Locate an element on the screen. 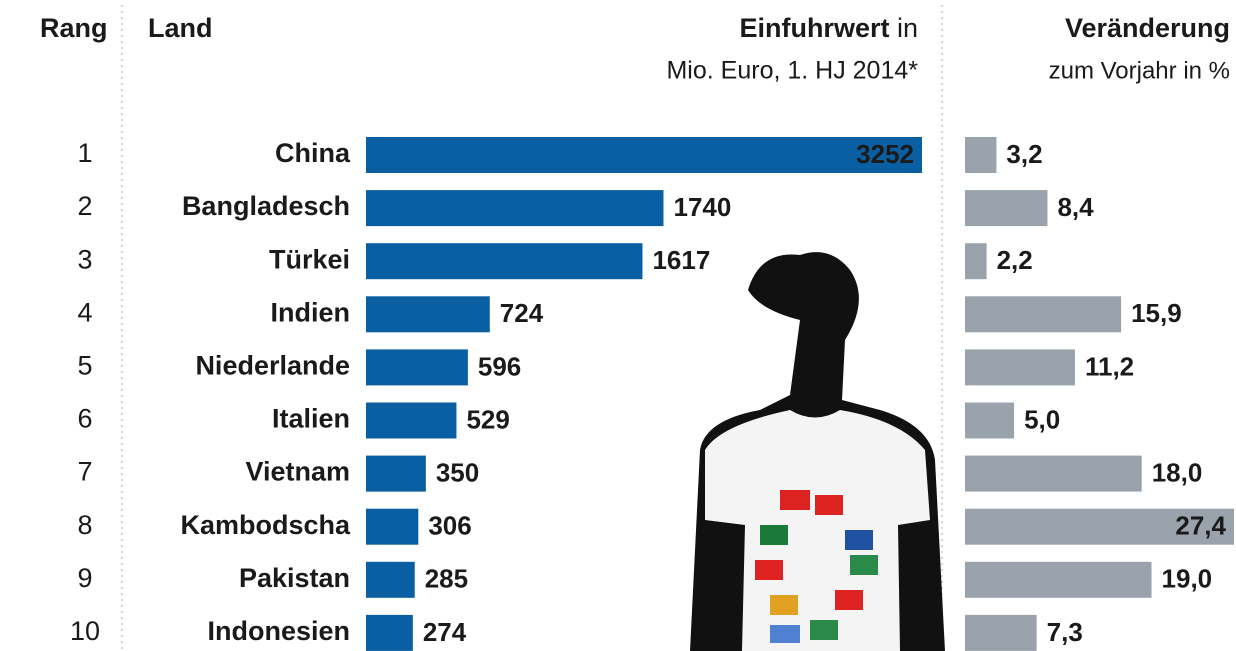 The width and height of the screenshot is (1236, 651). rank: 5 is located at coordinates (84, 366).